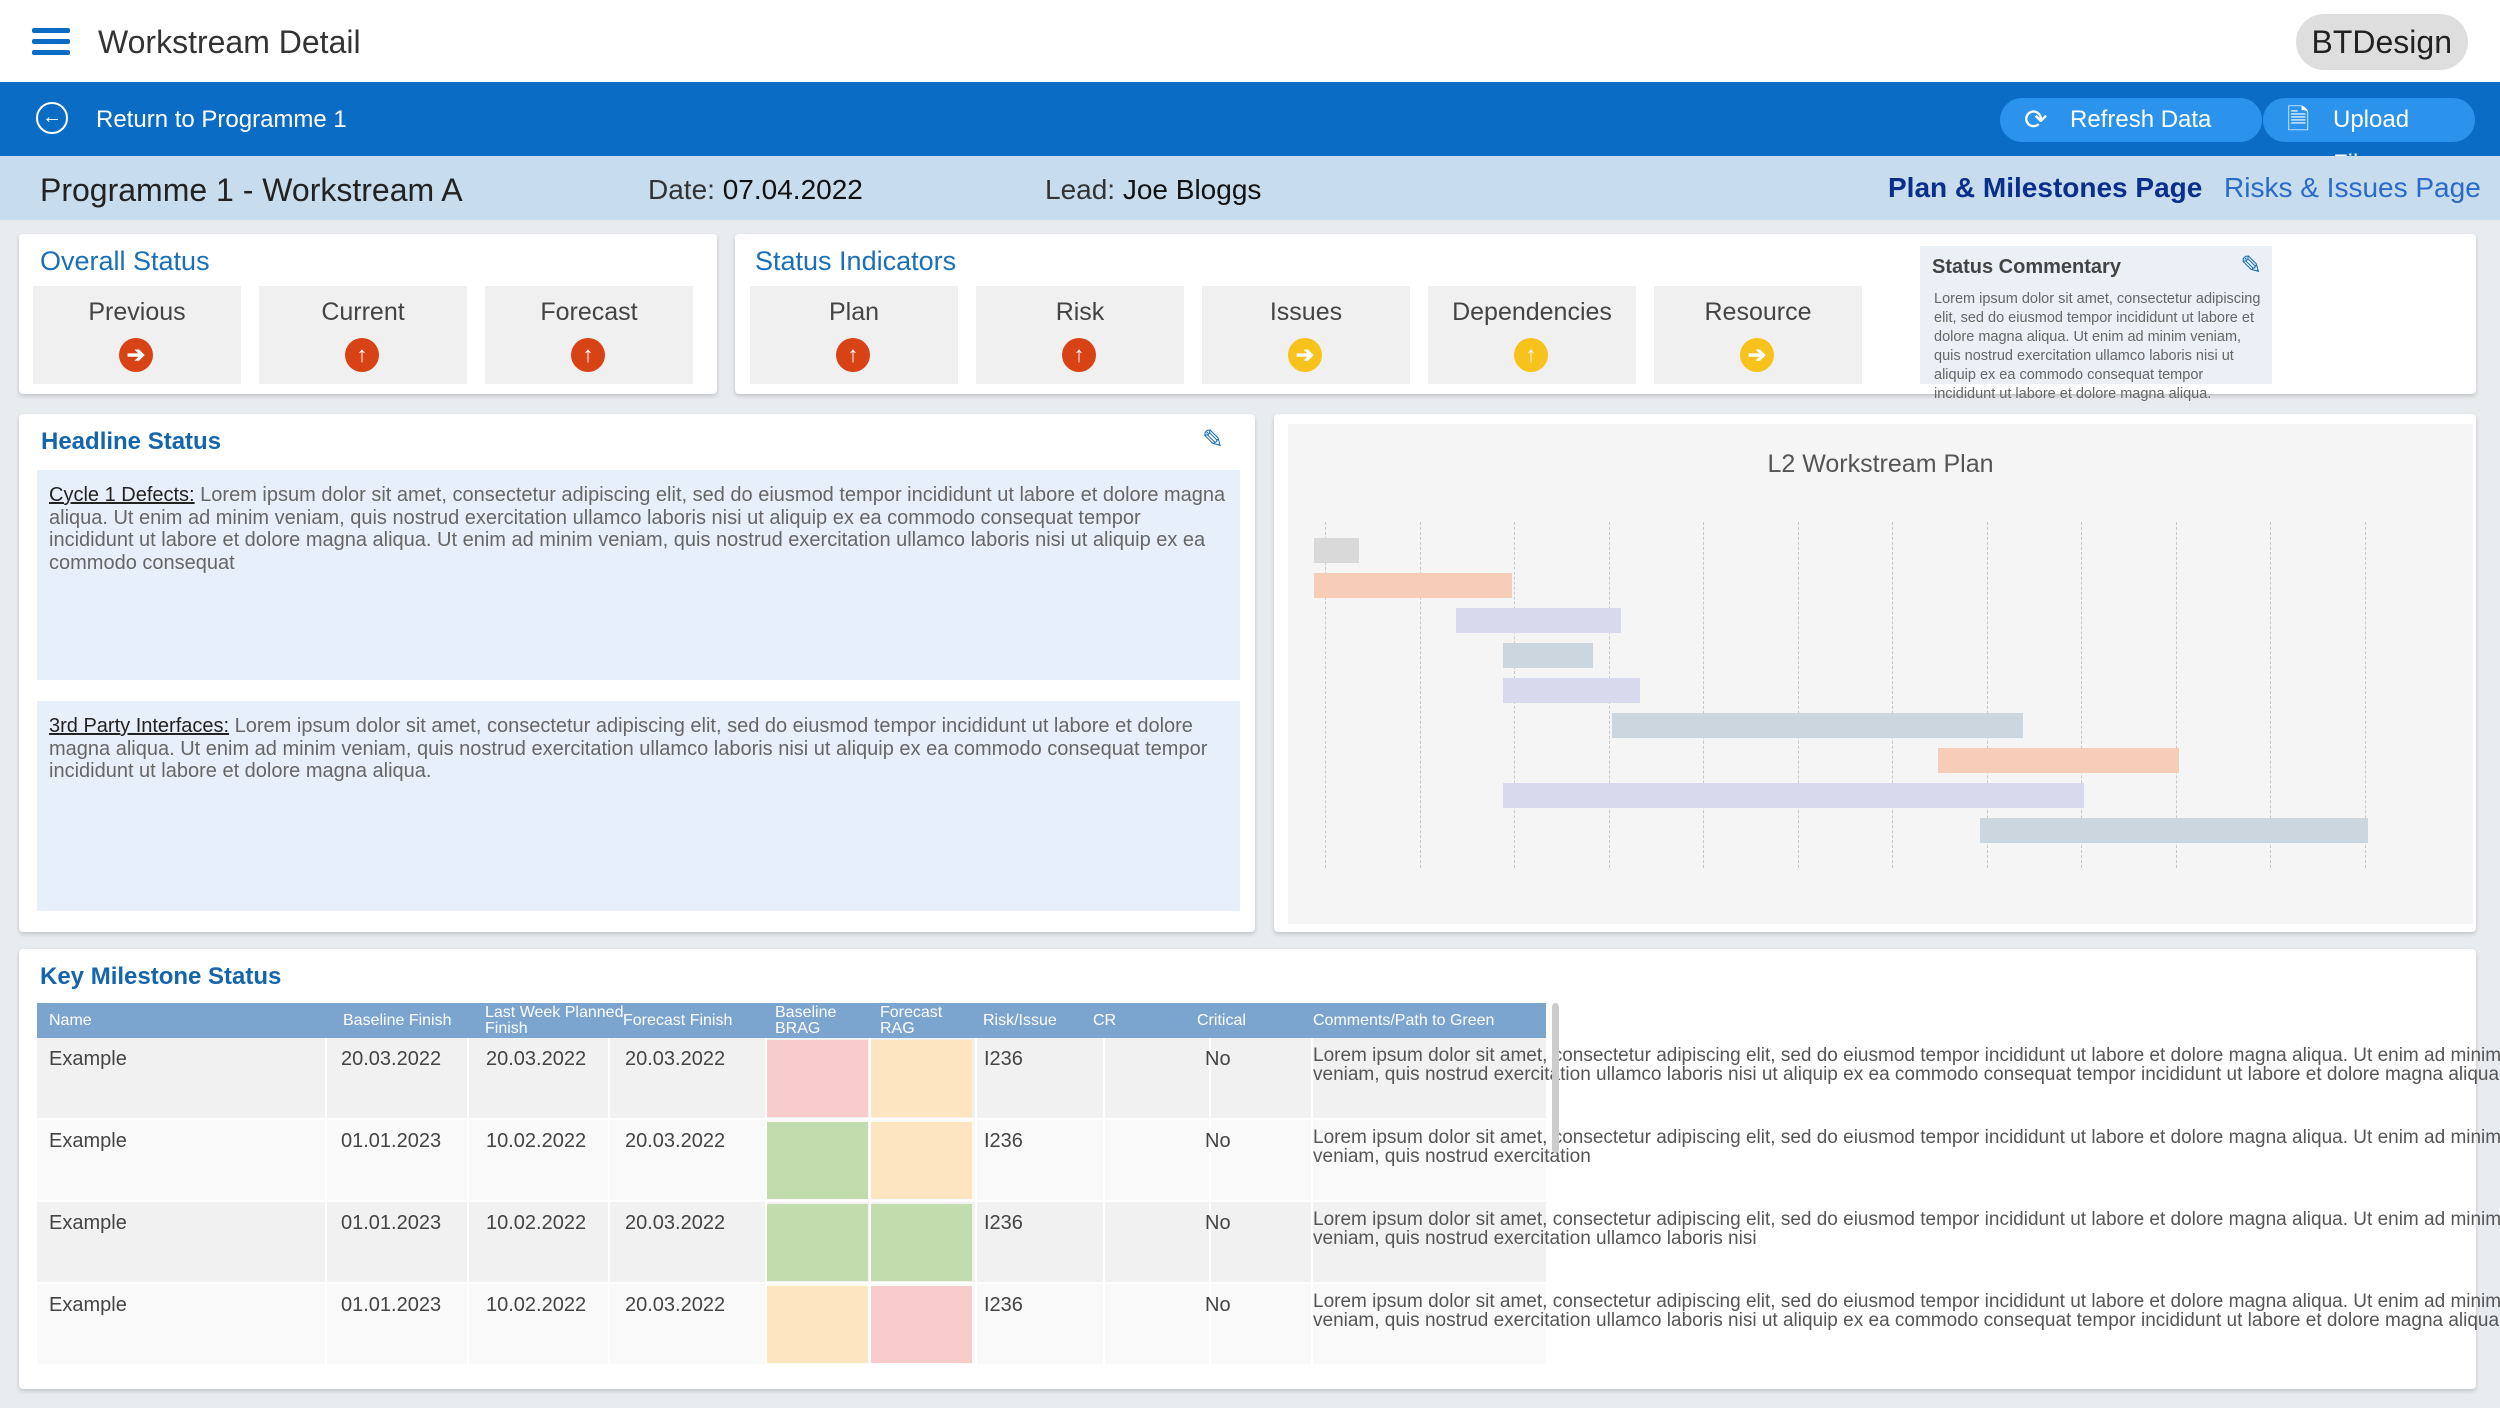 The image size is (2500, 1408). I want to click on status-tile-label: Dependencies, so click(1532, 312).